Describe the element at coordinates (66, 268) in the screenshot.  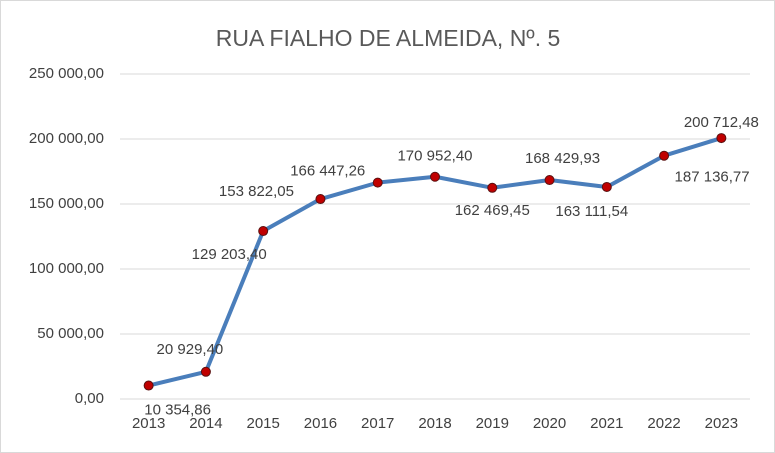
I see `y-tick-label: 100 000,00` at that location.